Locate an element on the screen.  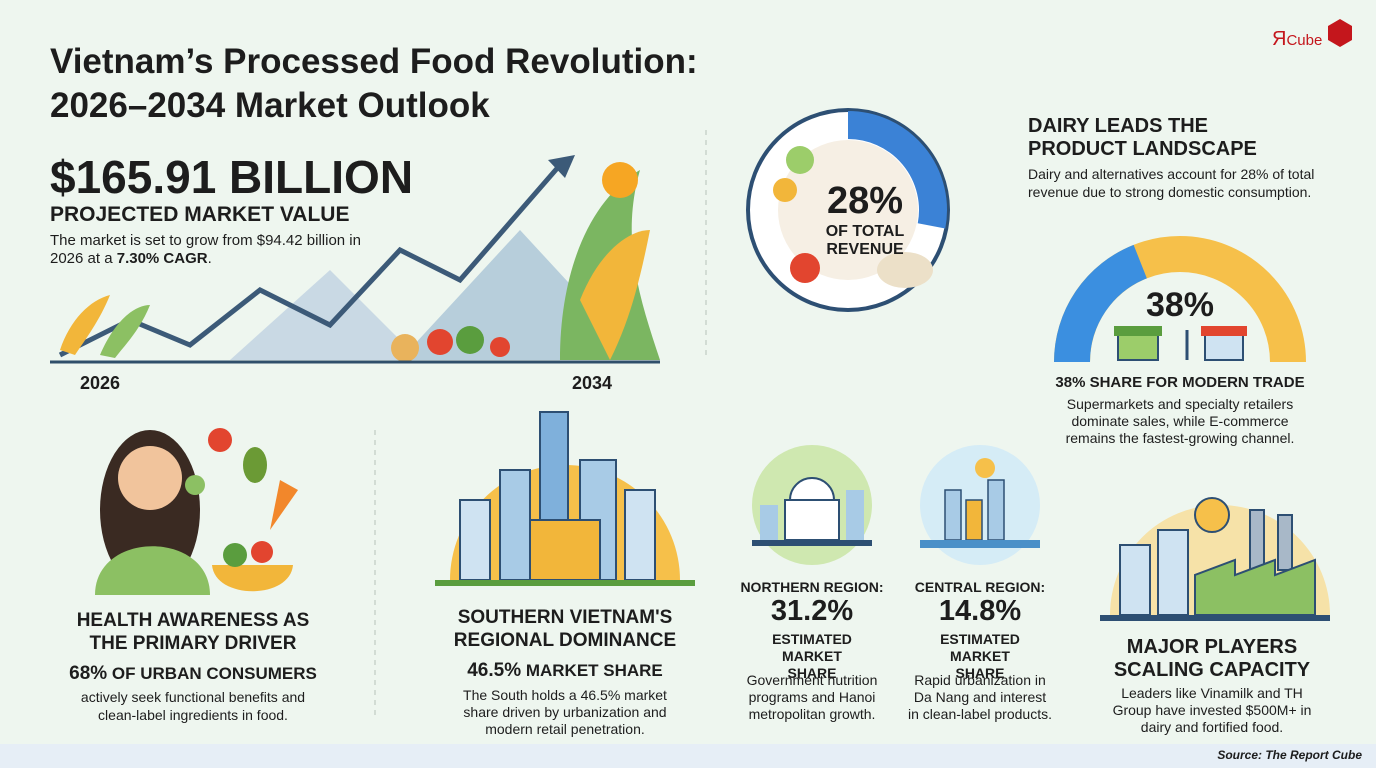
donut-group is located at coordinates (897, 170).